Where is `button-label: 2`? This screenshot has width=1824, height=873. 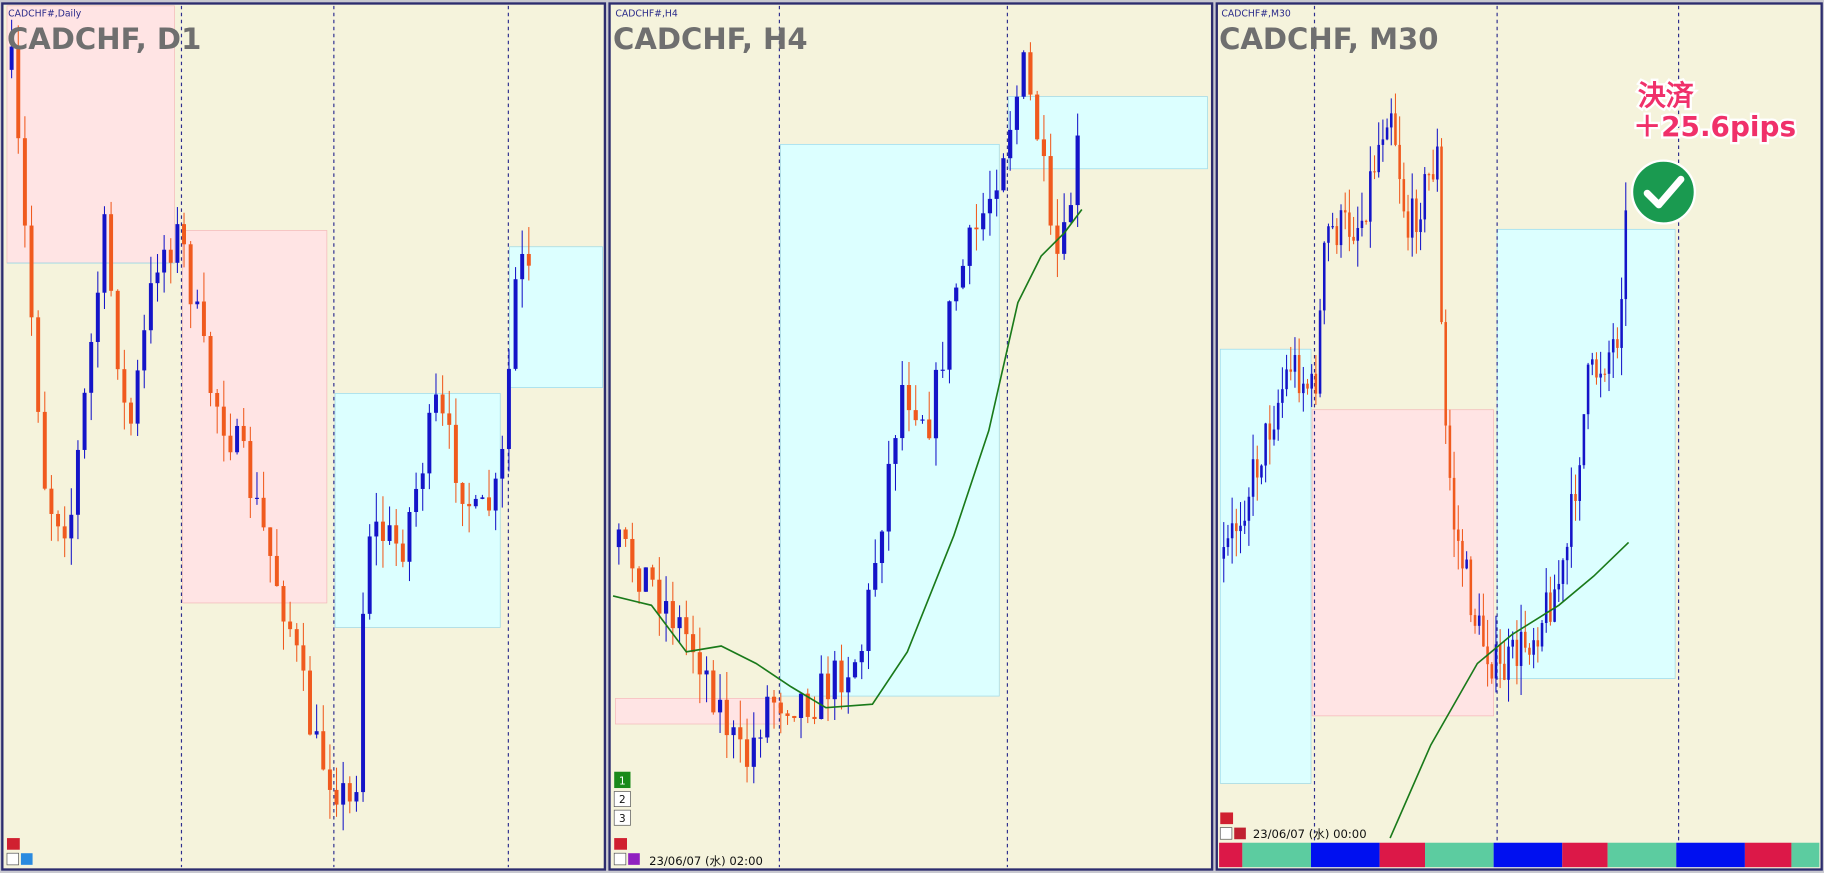
button-label: 2 is located at coordinates (622, 800).